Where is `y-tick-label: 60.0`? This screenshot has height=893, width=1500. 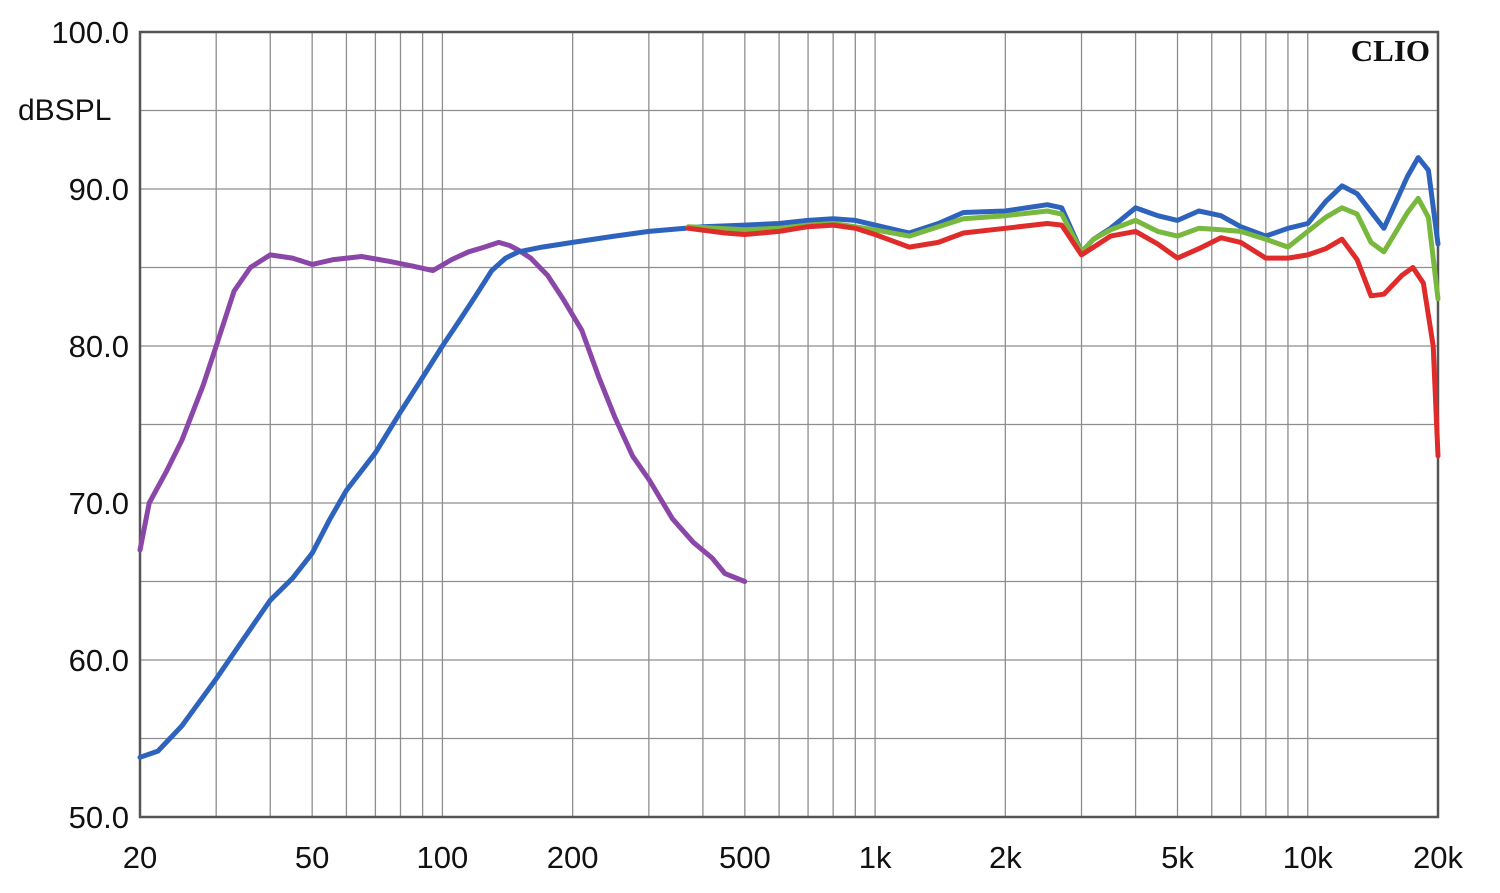 y-tick-label: 60.0 is located at coordinates (99, 660).